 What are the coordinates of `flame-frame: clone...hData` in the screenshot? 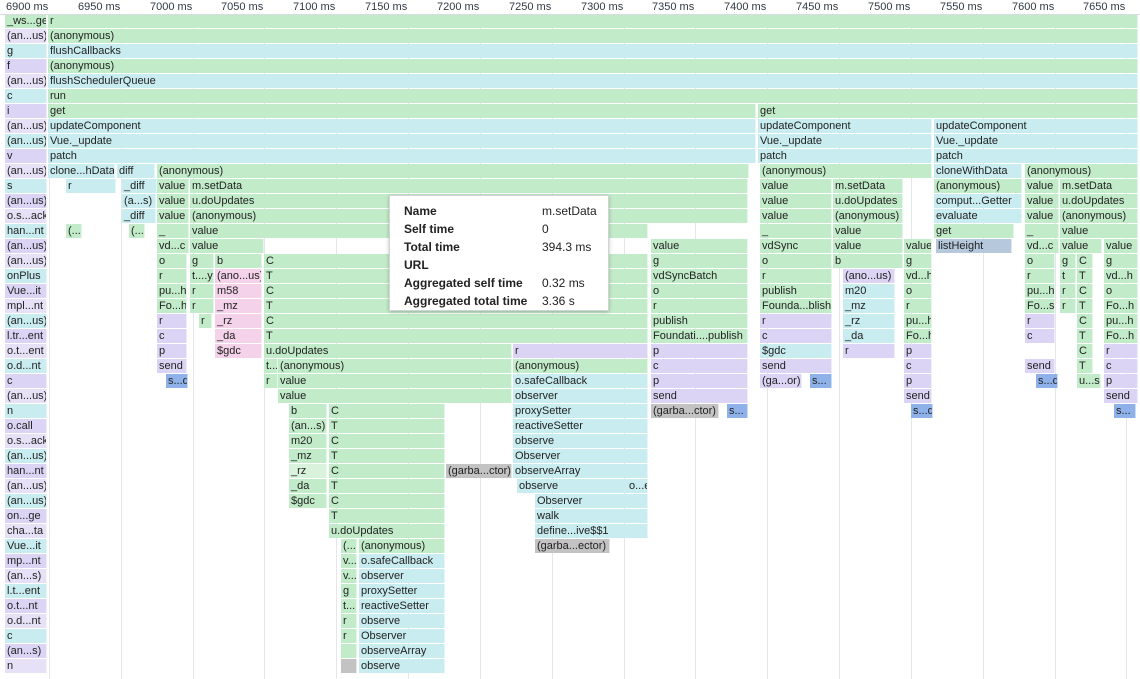 It's located at (81, 171).